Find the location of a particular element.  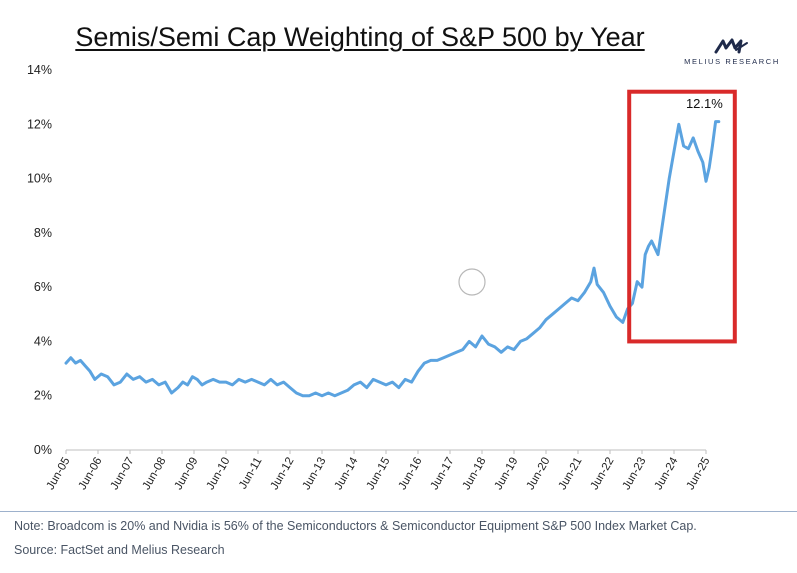

x-tick-label: Jun-18 is located at coordinates (475, 474).